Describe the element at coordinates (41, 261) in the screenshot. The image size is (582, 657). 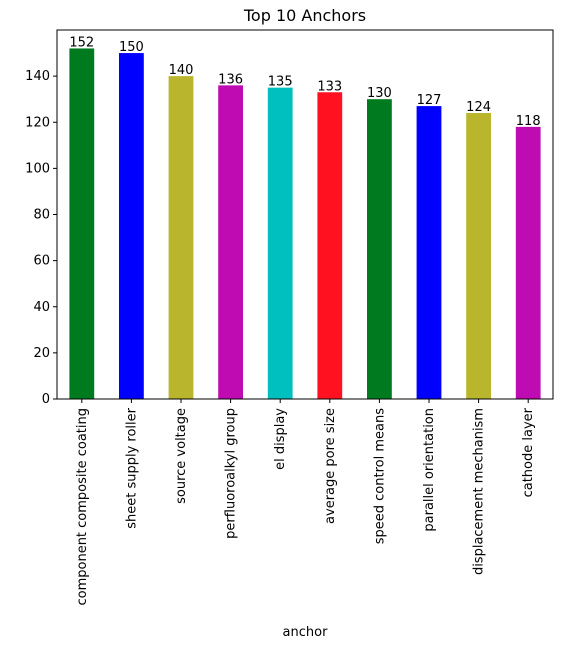
I see `y-tick-label: 60` at that location.